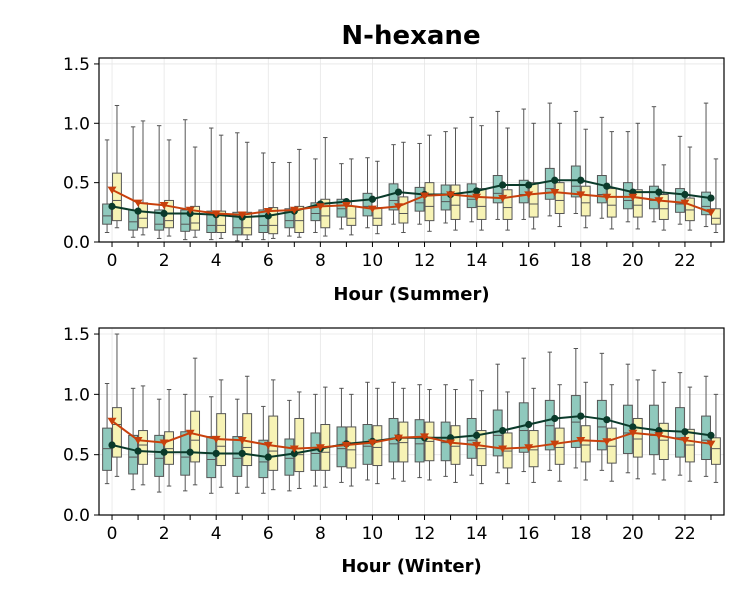 The width and height of the screenshot is (750, 600). Describe the element at coordinates (195, 192) in the screenshot. I see `summer-box-s1-h3` at that location.